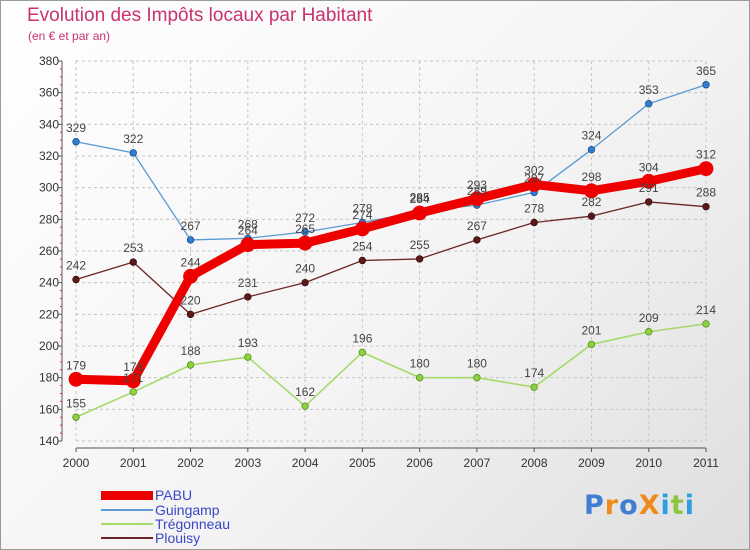  What do you see at coordinates (591, 463) in the screenshot?
I see `x-tick-label: 2009` at bounding box center [591, 463].